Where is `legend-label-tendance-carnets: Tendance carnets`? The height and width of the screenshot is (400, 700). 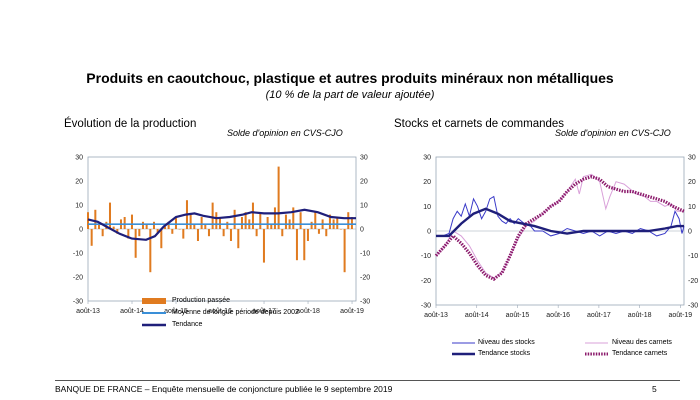 legend-label-tendance-carnets: Tendance carnets is located at coordinates (640, 353).